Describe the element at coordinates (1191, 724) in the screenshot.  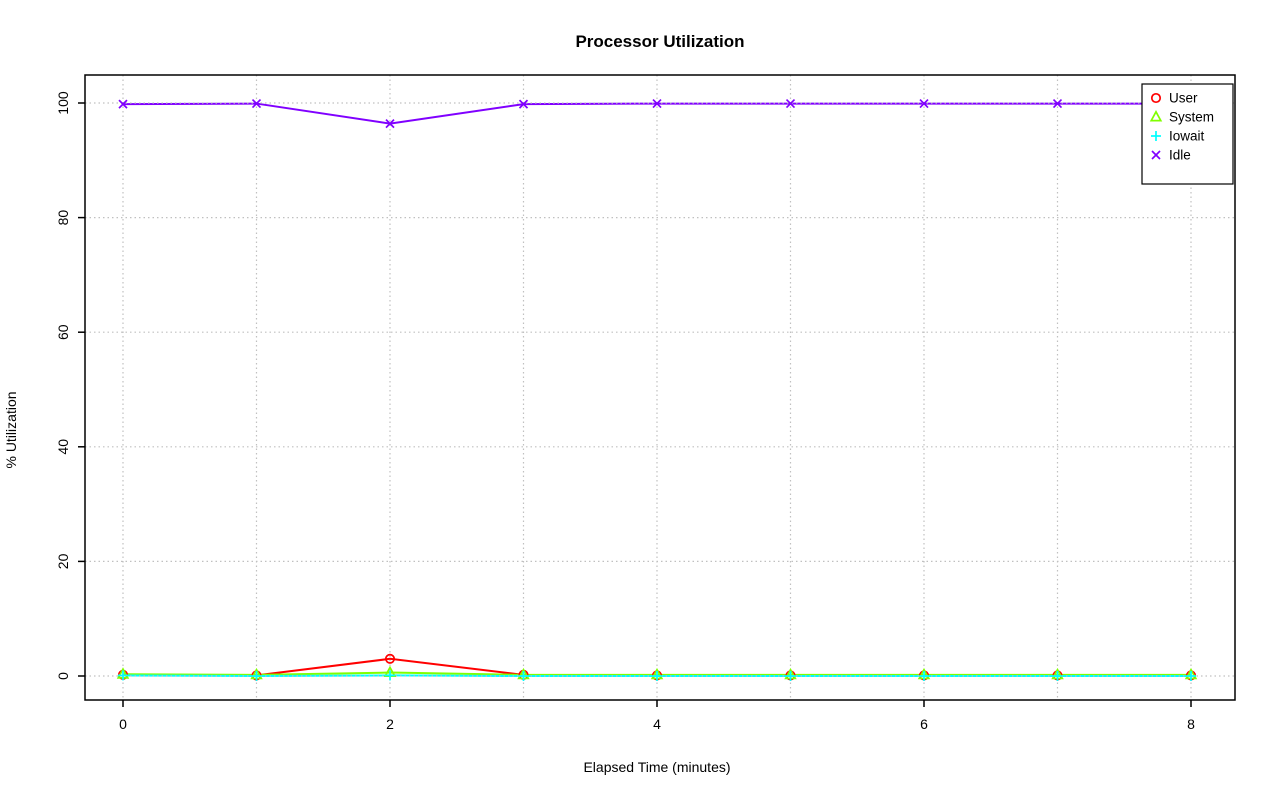
I see `x-tick-label: 8` at that location.